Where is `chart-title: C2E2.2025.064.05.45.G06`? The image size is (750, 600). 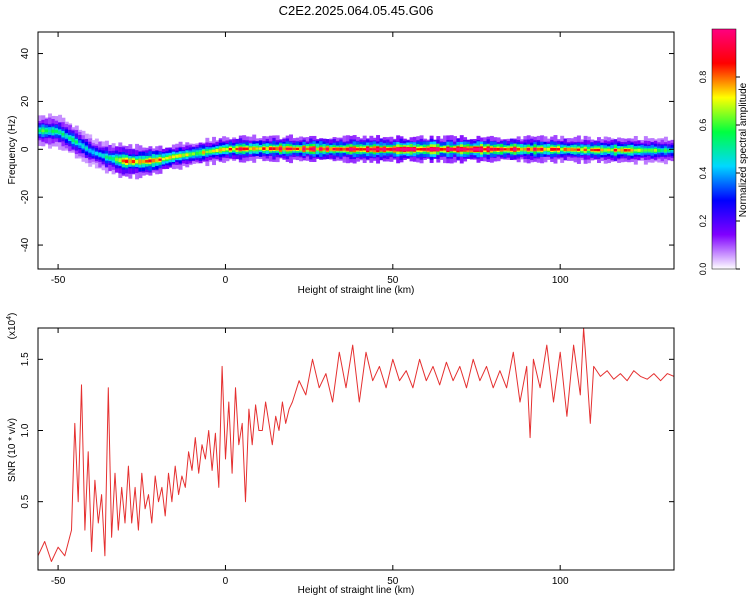 chart-title: C2E2.2025.064.05.45.G06 is located at coordinates (356, 10).